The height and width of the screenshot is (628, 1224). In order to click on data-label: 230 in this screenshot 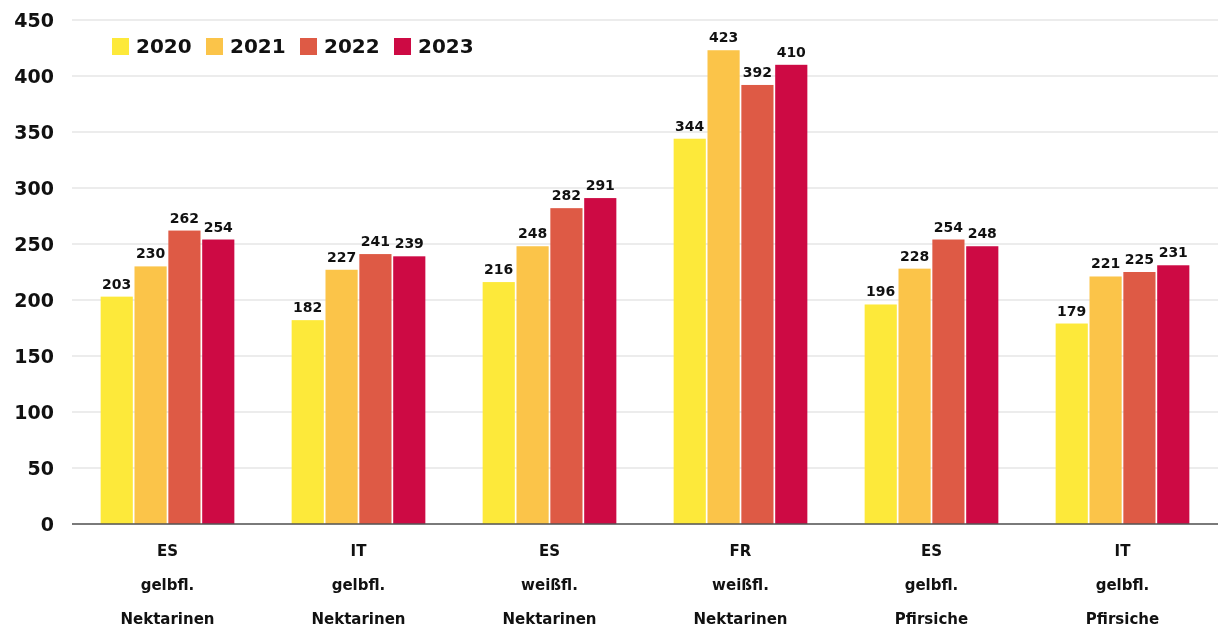, I will do `click(150, 253)`.